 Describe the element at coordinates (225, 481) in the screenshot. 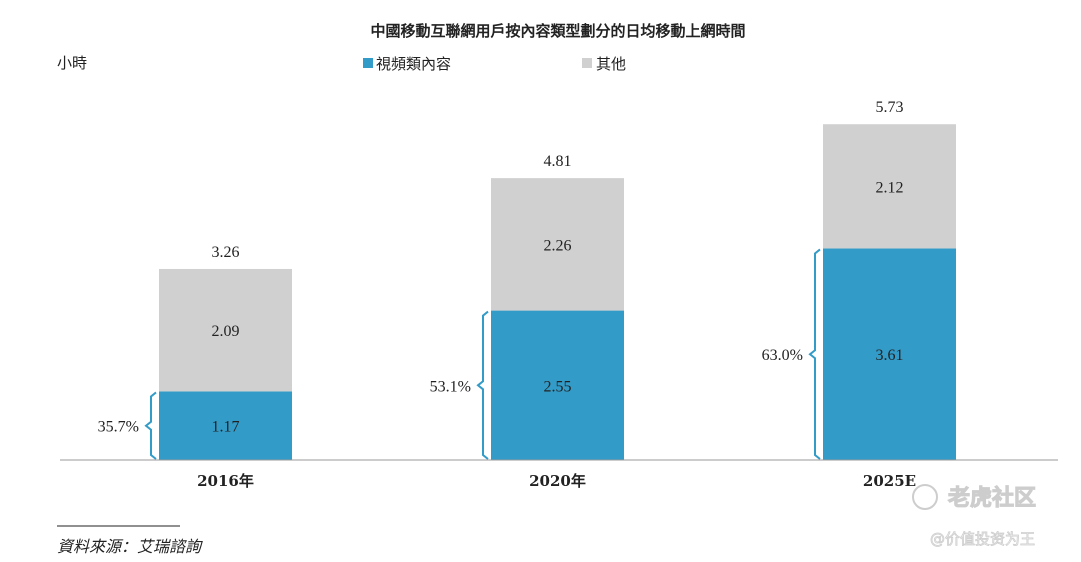

I see `category-label-0: 2016年` at that location.